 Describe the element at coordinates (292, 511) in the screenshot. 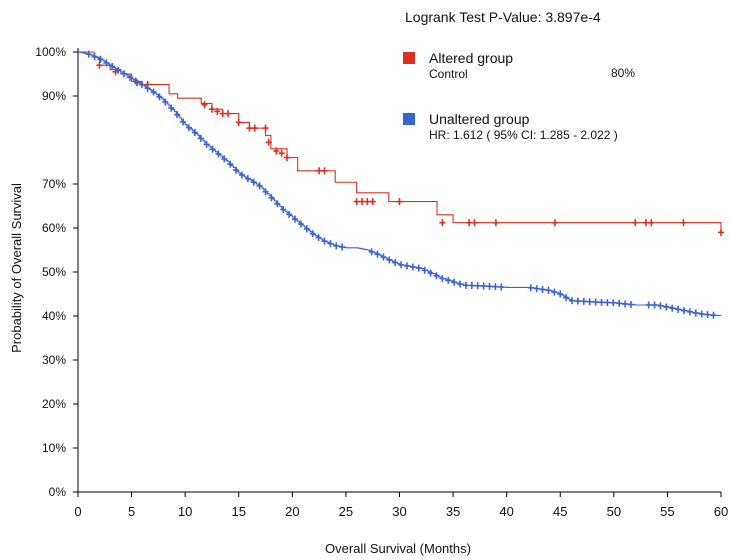

I see `x-tick-label: 20` at that location.